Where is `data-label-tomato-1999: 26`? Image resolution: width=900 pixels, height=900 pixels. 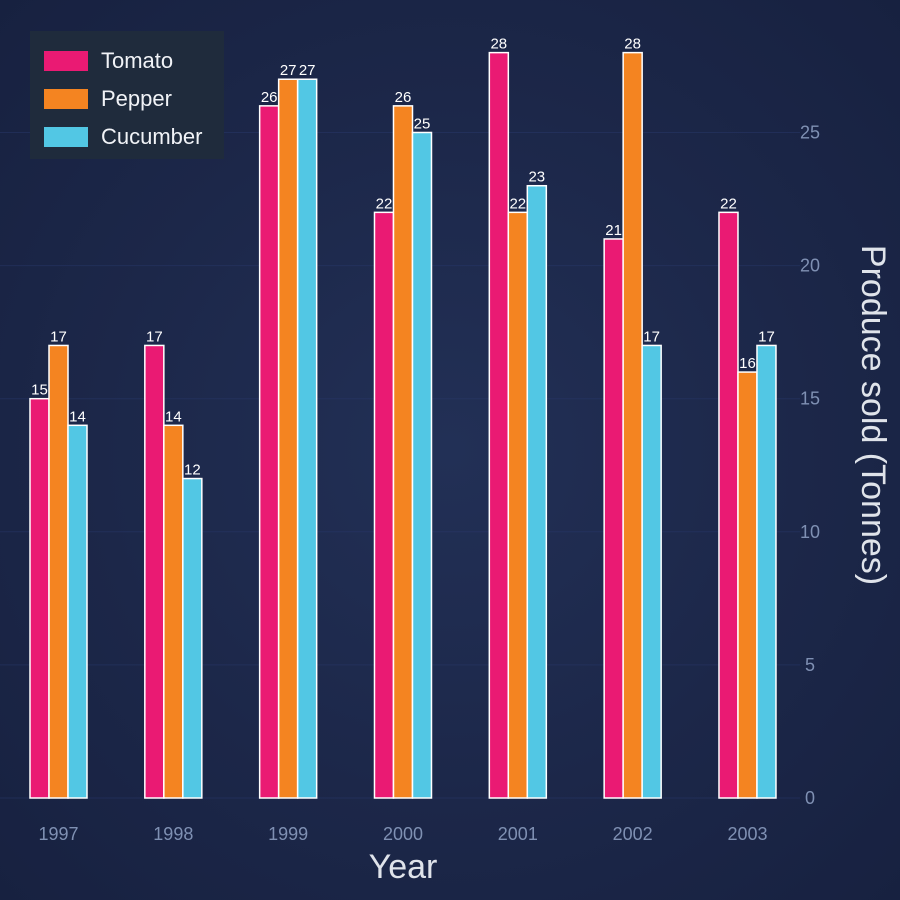
data-label-tomato-1999: 26 is located at coordinates (269, 97).